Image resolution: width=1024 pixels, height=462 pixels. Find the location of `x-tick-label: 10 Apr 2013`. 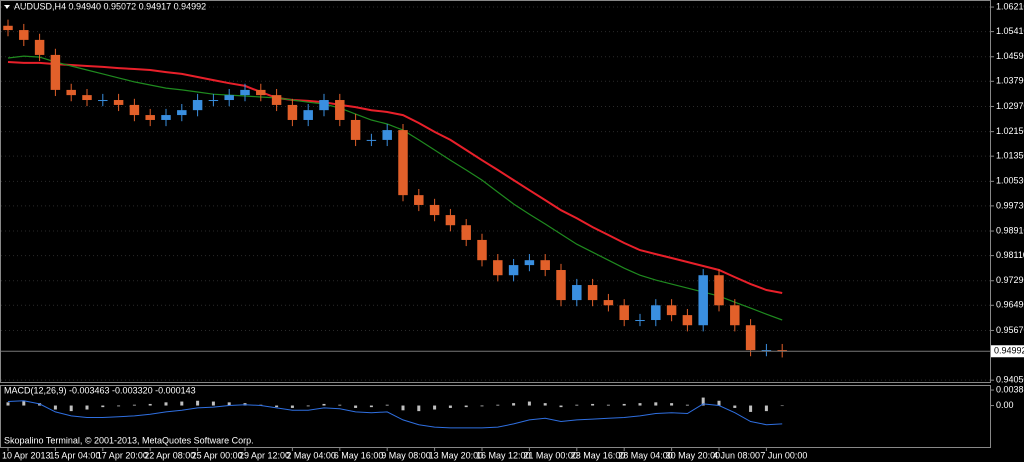

x-tick-label: 10 Apr 2013 is located at coordinates (26, 455).